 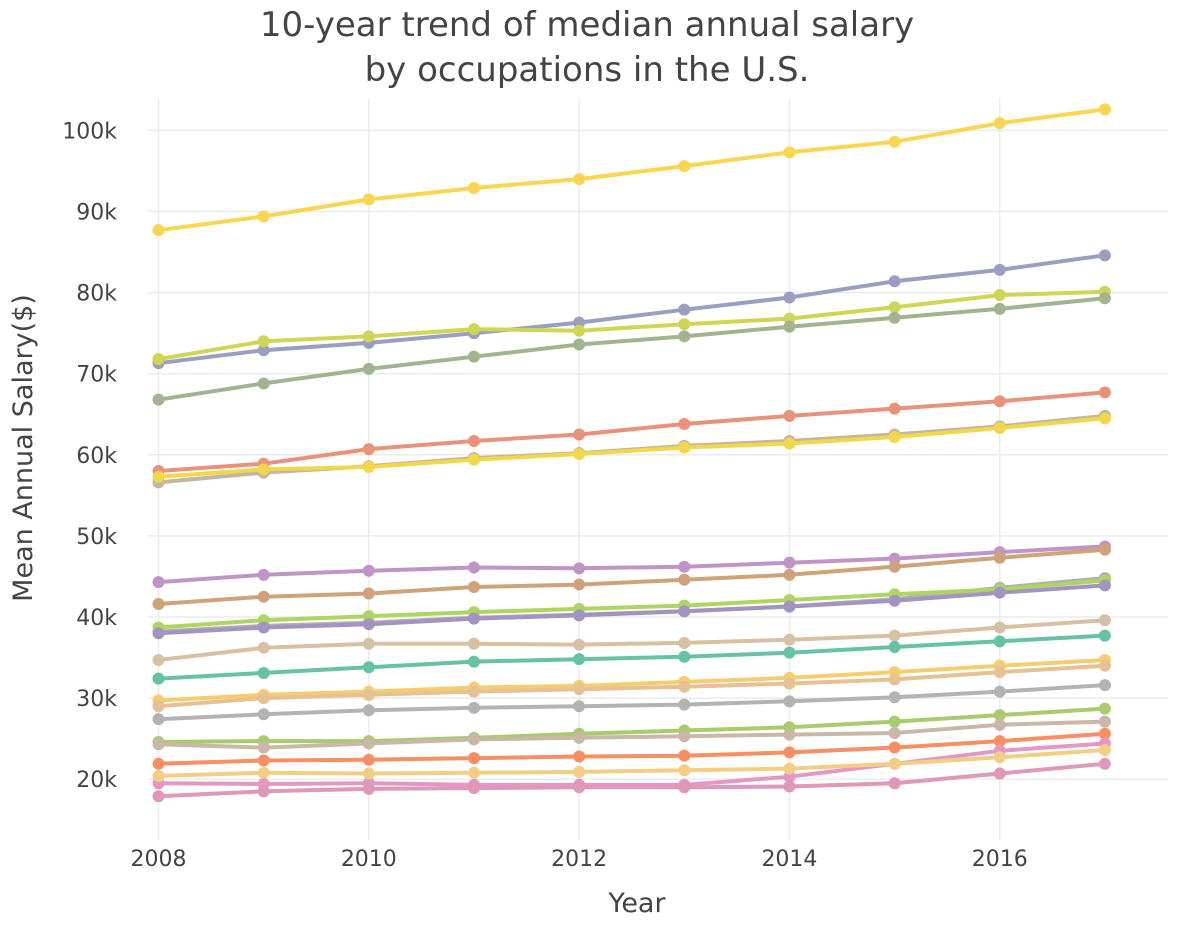 What do you see at coordinates (1000, 859) in the screenshot?
I see `x-tick-label: 2016` at bounding box center [1000, 859].